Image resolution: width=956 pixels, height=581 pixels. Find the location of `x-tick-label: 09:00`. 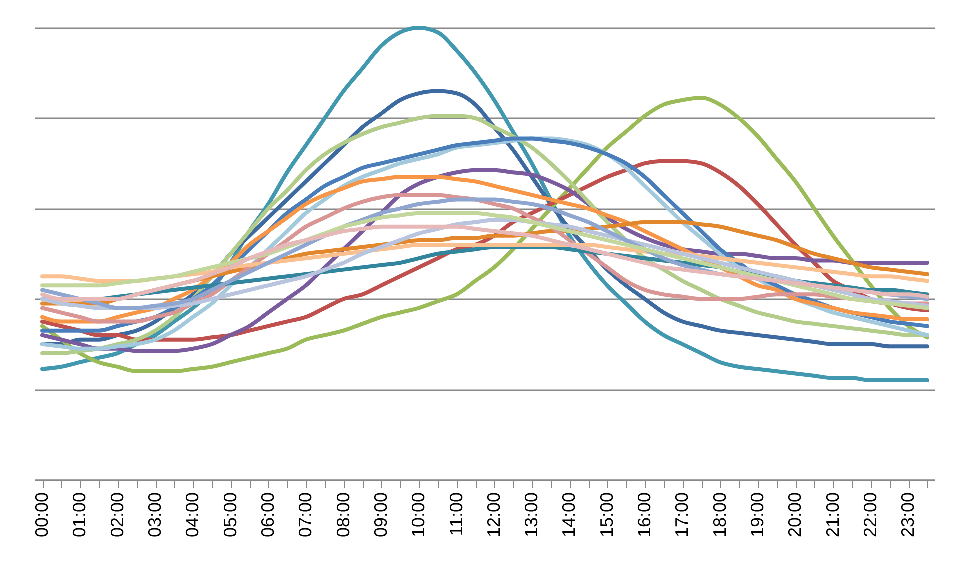

x-tick-label: 09:00 is located at coordinates (380, 515).